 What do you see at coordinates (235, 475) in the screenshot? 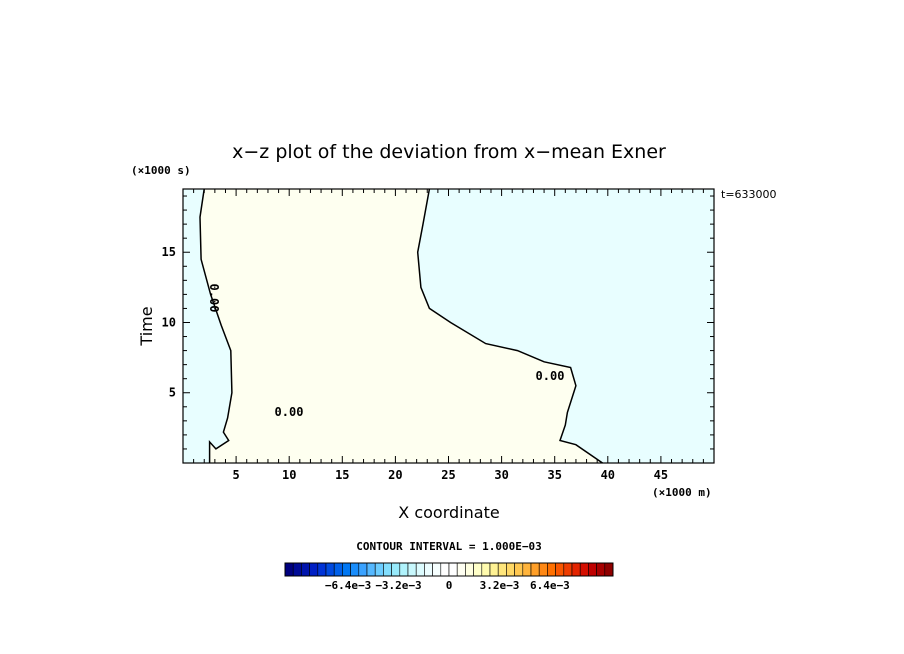
I see `x-tick-label: 5` at bounding box center [235, 475].